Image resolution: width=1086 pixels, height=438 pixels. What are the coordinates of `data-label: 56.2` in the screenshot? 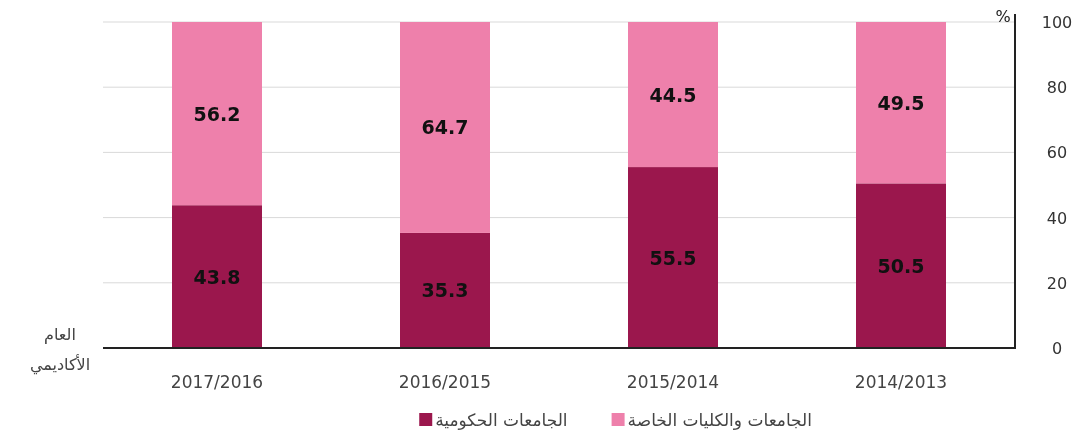 It's located at (217, 113).